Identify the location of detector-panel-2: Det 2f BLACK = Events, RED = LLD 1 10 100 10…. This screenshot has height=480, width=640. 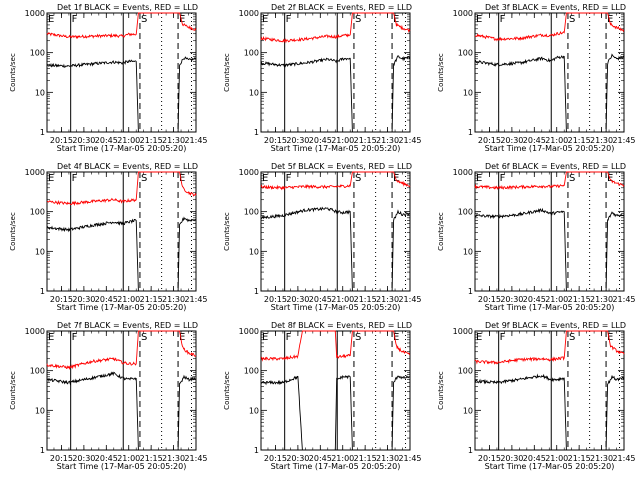
(322, 78).